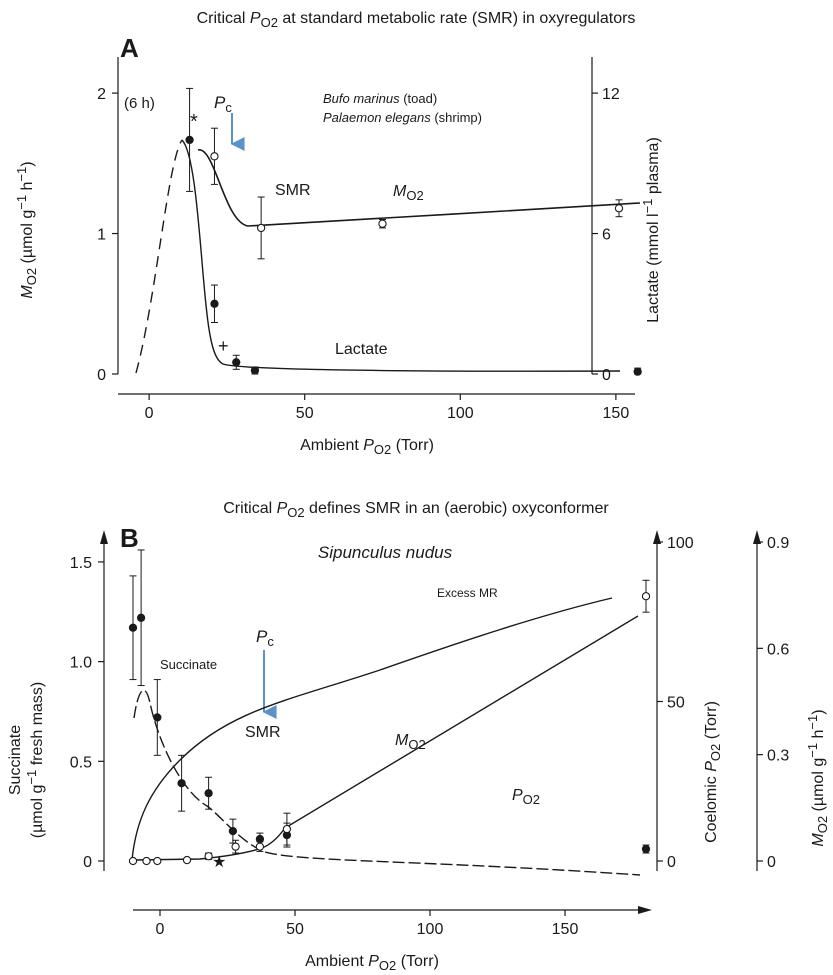  Describe the element at coordinates (526, 797) in the screenshot. I see `panel-b-po2-label: PO2` at that location.